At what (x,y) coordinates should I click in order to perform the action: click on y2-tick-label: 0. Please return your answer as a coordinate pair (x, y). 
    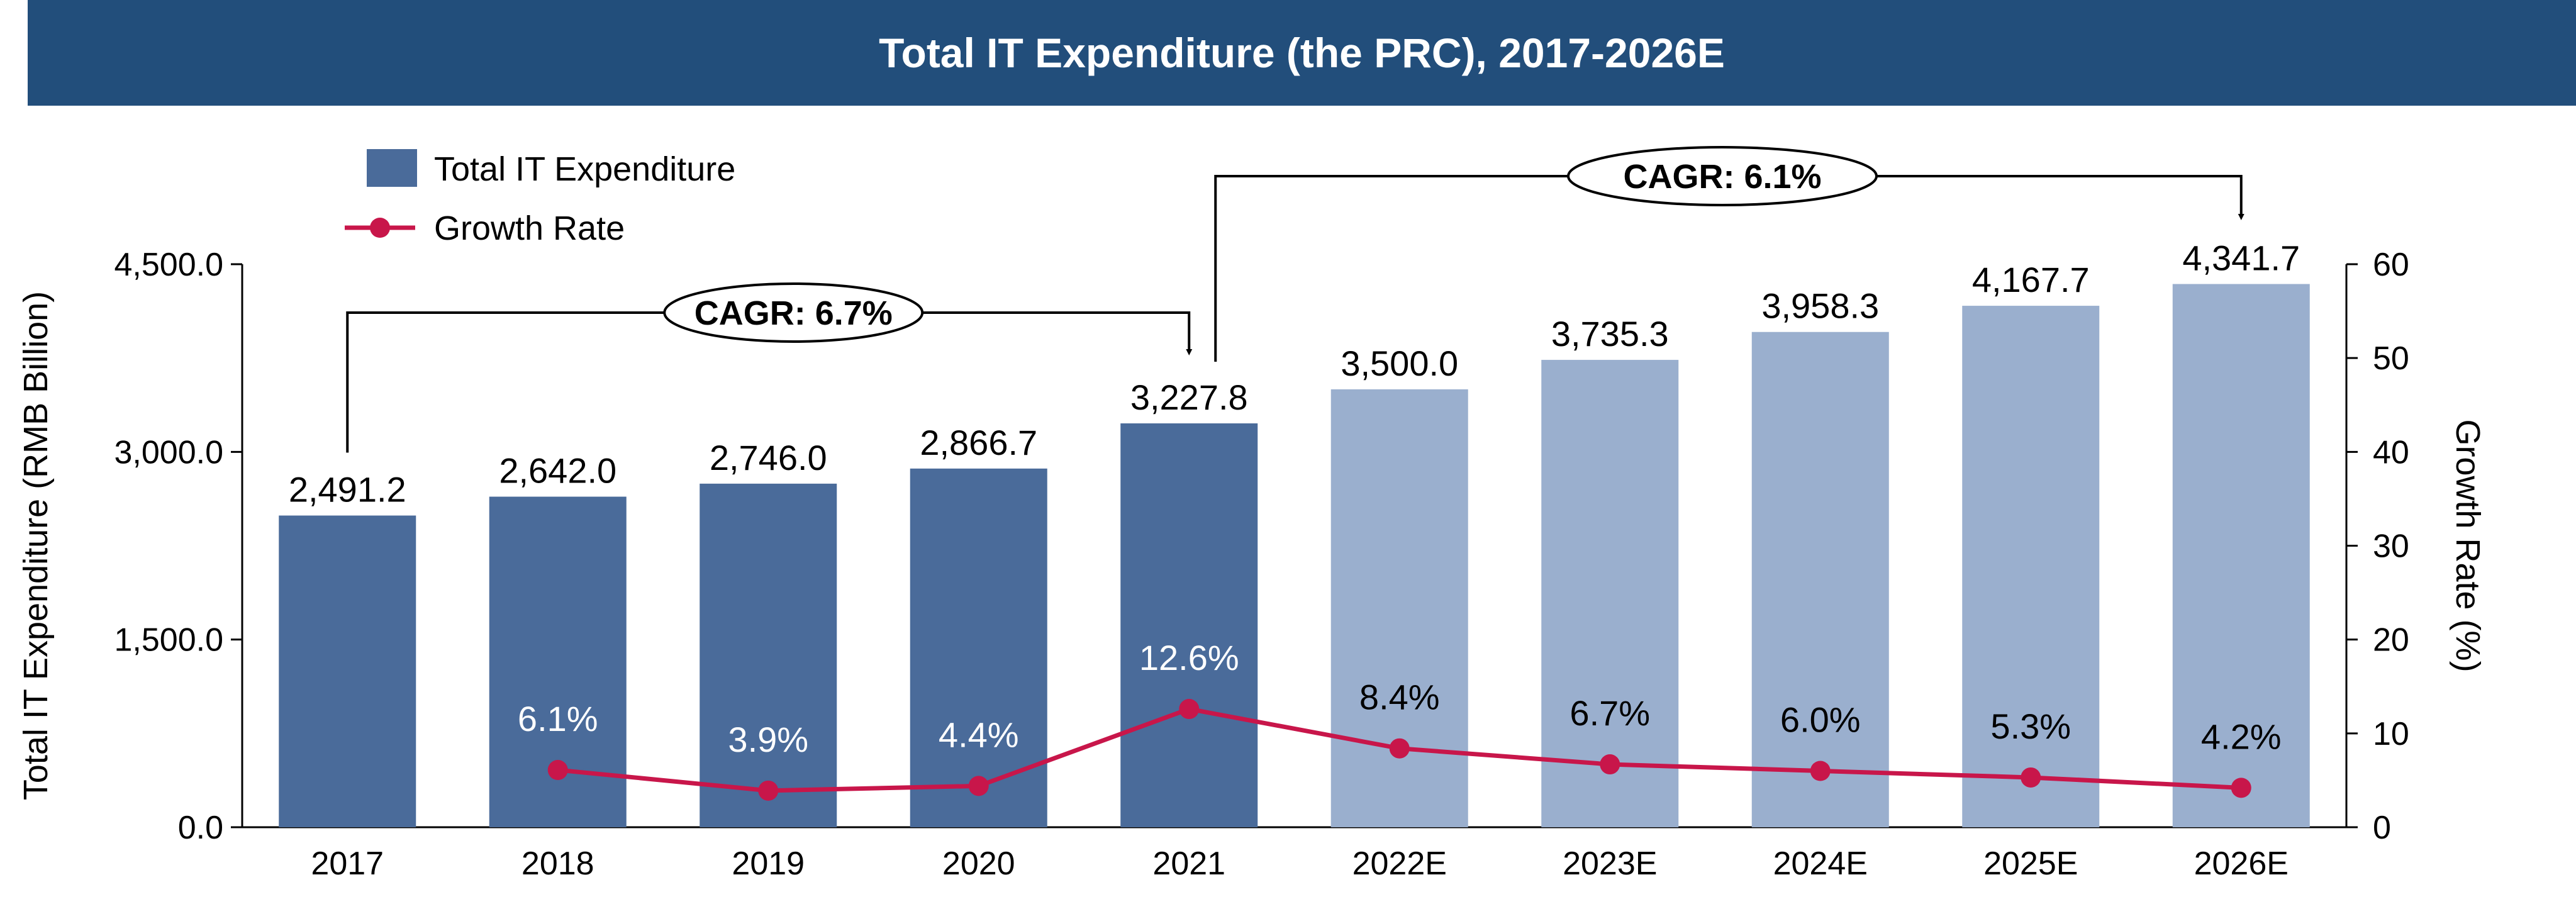
    Looking at the image, I should click on (2382, 828).